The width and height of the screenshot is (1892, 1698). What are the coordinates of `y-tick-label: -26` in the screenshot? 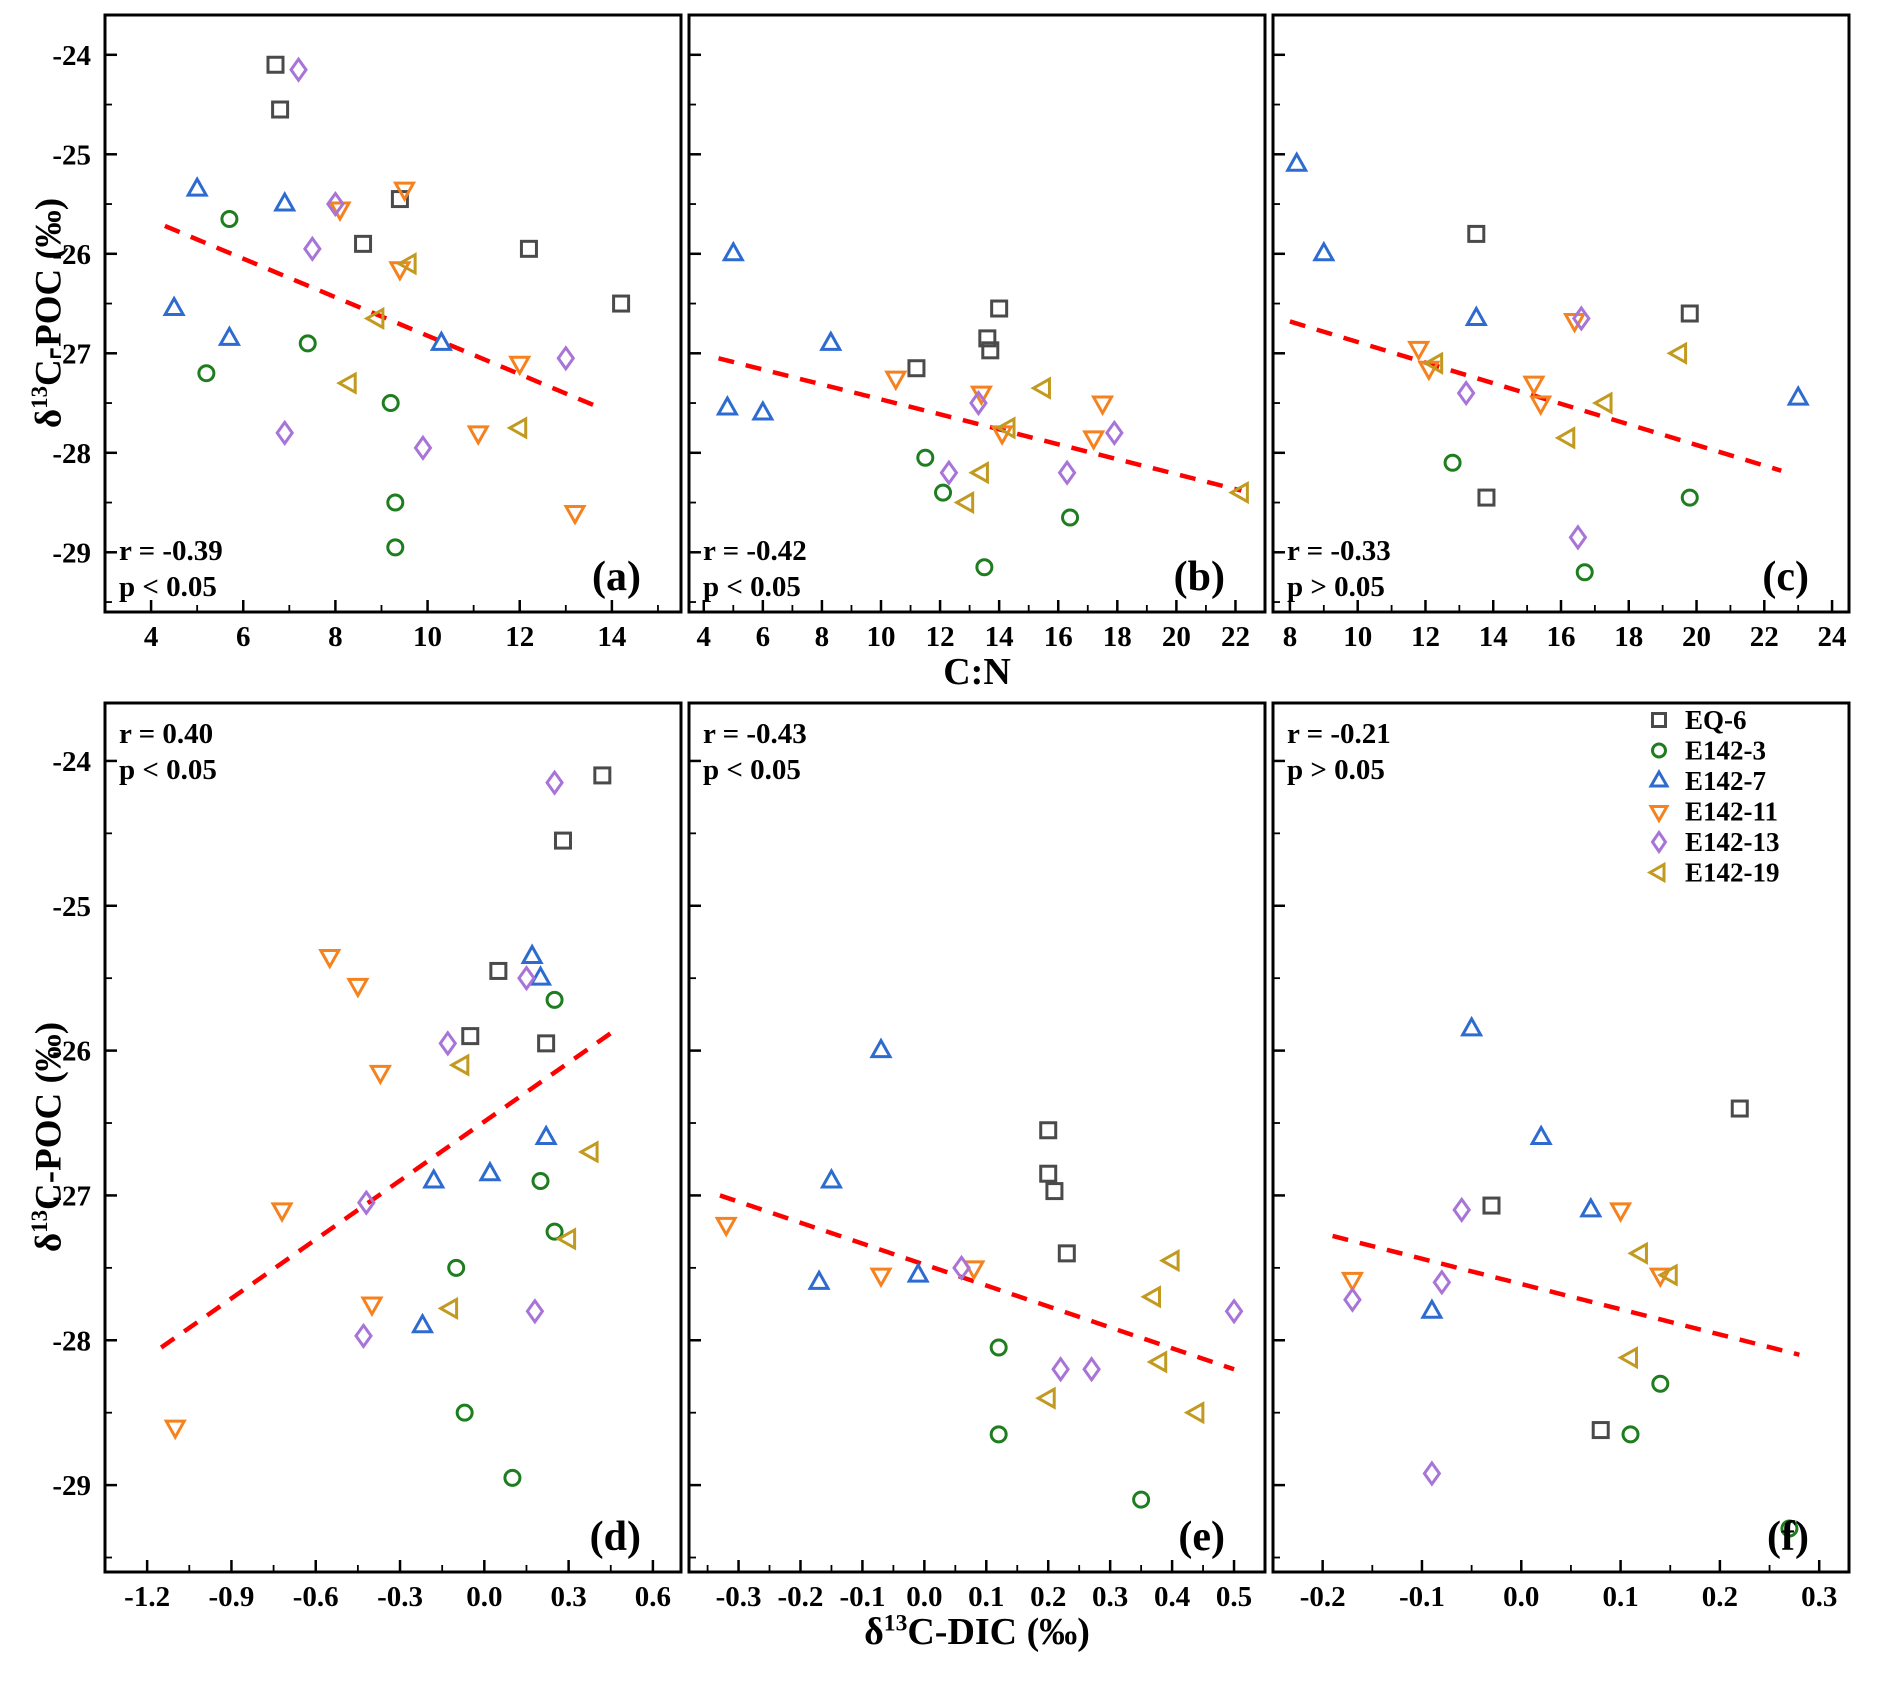 It's located at (71, 1052).